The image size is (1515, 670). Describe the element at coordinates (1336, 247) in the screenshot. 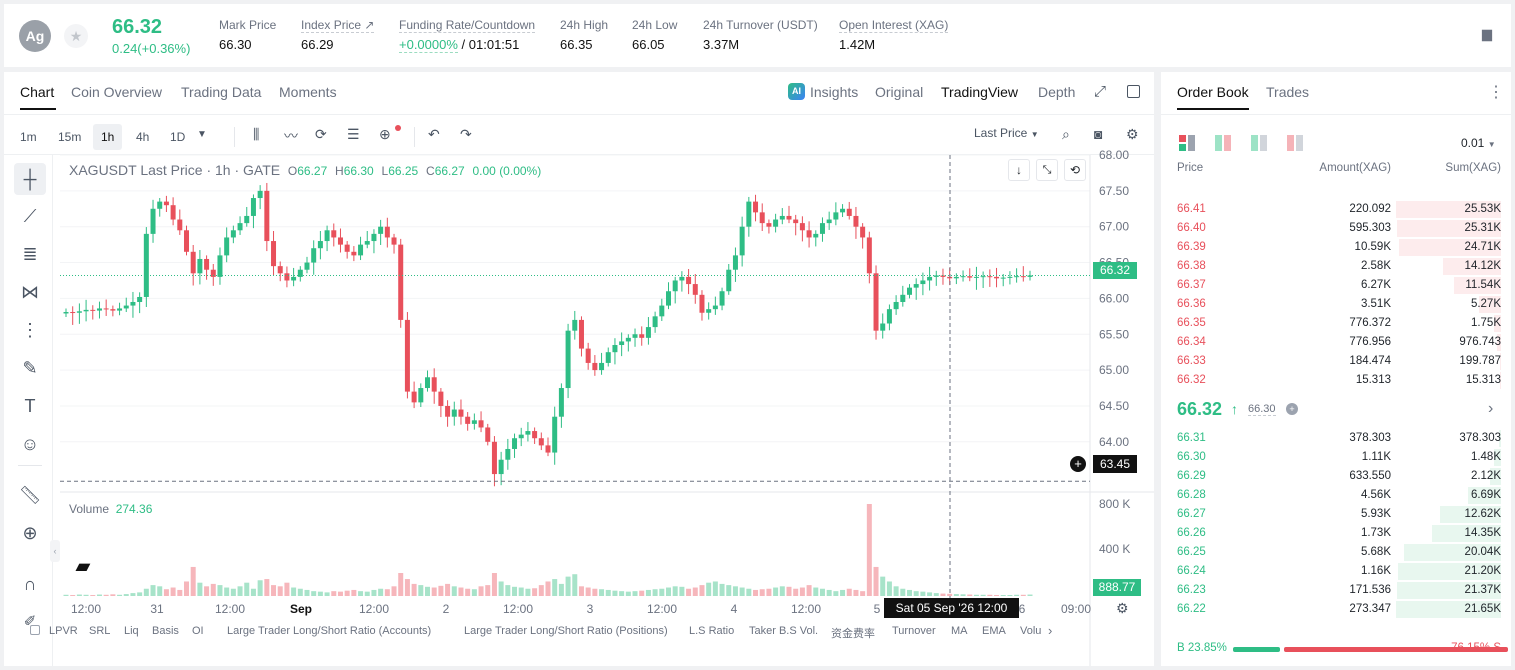

I see `ask-row: 66.39 10.59K 24.71K` at that location.